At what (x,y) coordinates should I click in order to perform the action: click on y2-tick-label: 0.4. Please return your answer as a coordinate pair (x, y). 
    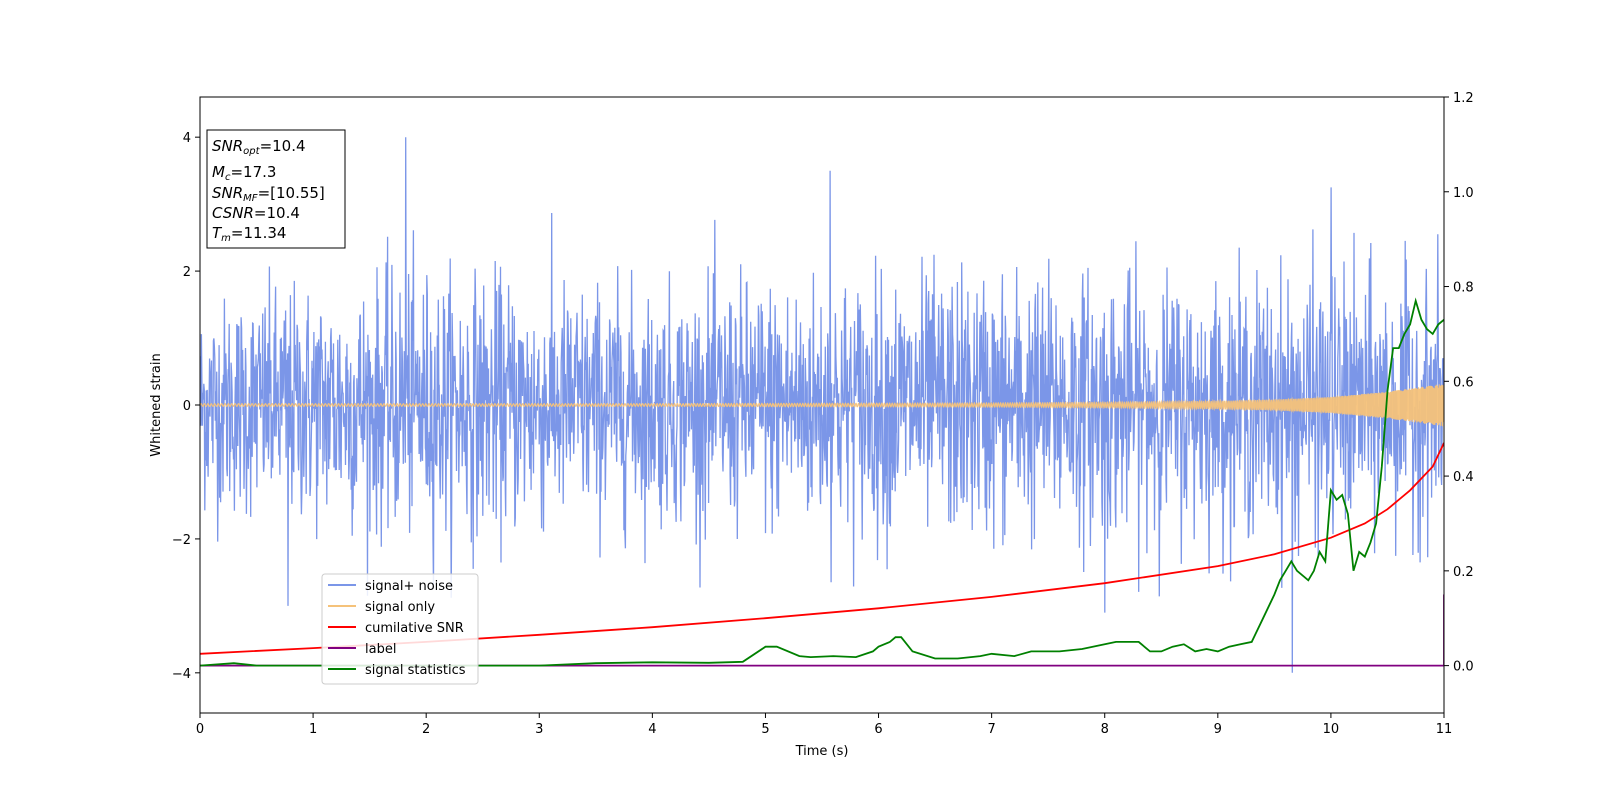
    Looking at the image, I should click on (1463, 477).